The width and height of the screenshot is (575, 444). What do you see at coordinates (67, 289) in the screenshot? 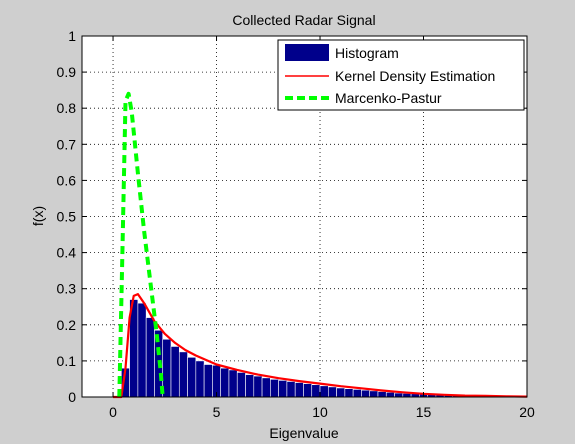
I see `y-tick-label-3: 0.3` at bounding box center [67, 289].